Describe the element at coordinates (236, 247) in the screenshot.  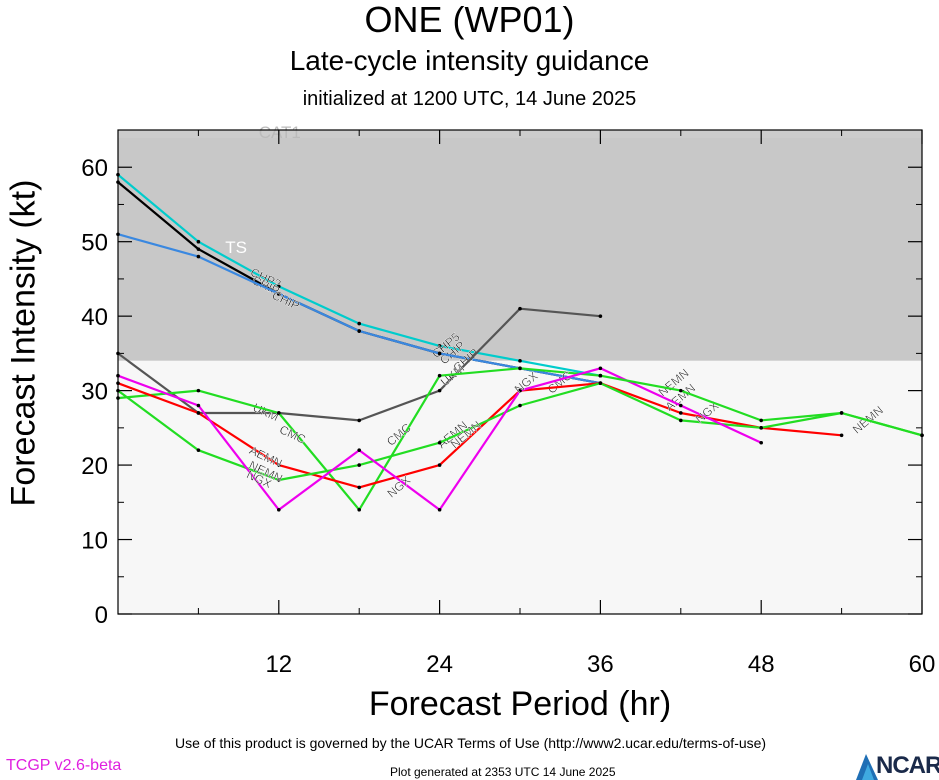
I see `band-label-ts: TS` at that location.